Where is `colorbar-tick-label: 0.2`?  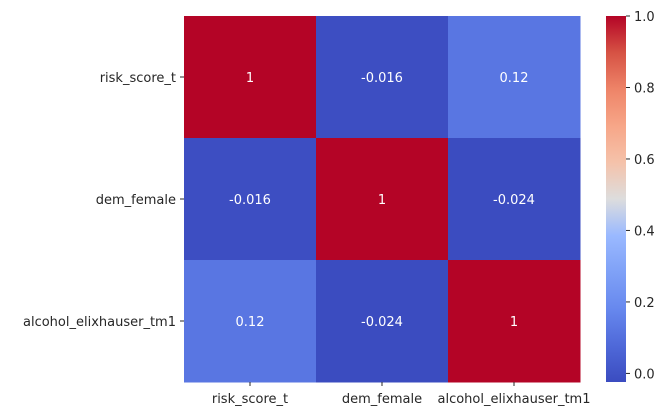
colorbar-tick-label: 0.2 is located at coordinates (644, 303).